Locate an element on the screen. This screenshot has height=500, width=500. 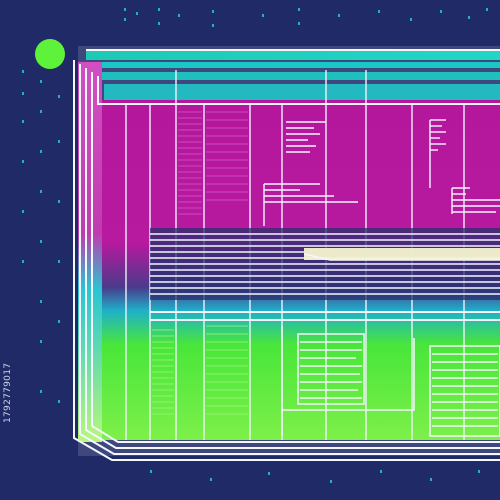
green-text-blocks is located at coordinates (390, 381).